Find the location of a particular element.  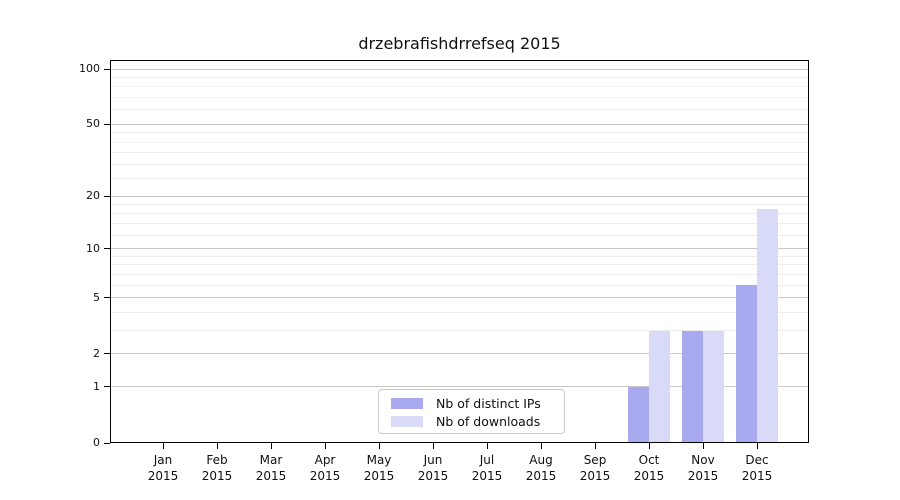

x-tick-feb is located at coordinates (217, 446).